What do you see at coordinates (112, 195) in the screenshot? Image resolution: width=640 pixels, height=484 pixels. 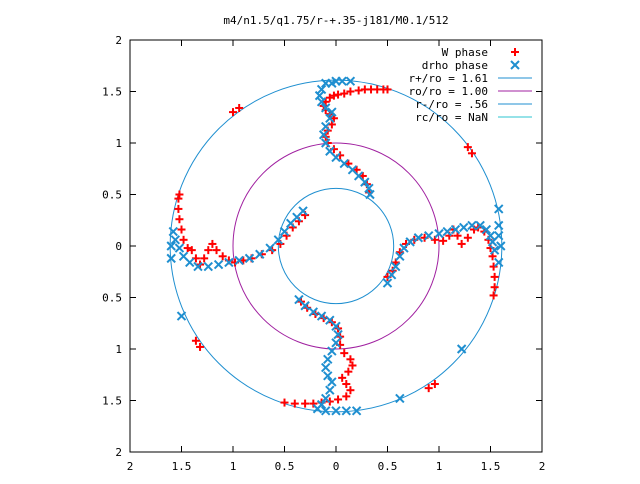 I see `y-tick-label: 0.5` at bounding box center [112, 195].